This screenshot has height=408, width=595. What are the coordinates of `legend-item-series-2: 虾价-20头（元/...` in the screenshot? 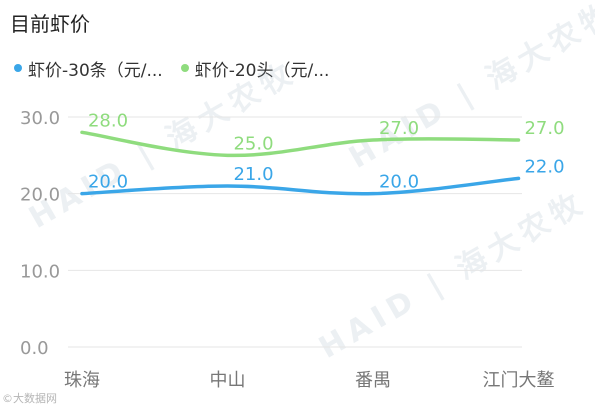 It's located at (255, 68).